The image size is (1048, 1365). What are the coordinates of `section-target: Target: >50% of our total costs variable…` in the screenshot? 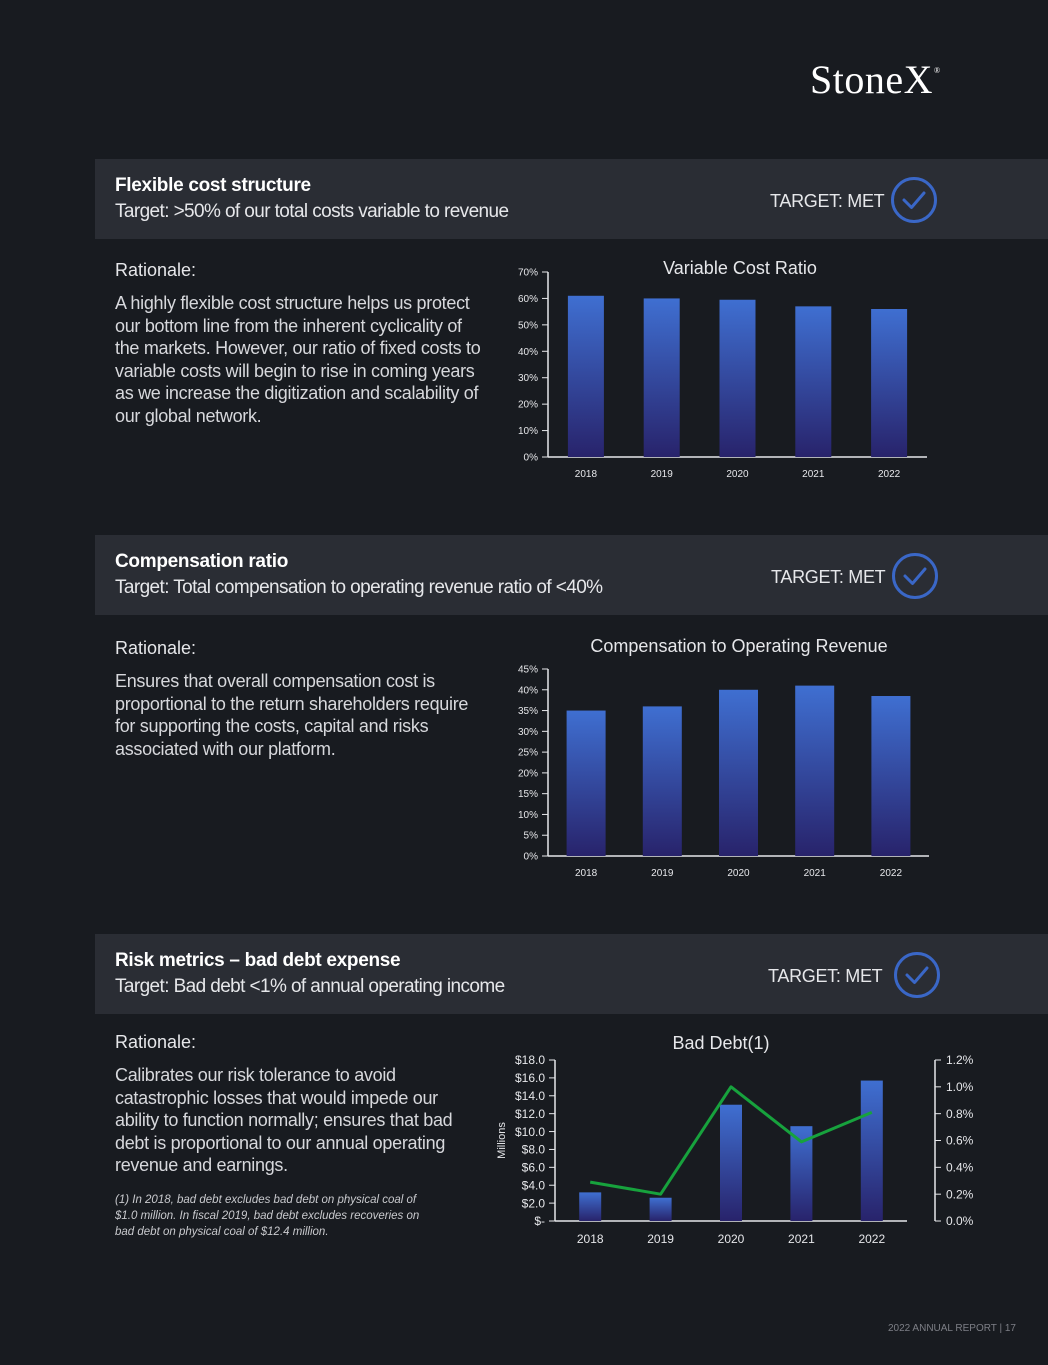 It's located at (312, 211).